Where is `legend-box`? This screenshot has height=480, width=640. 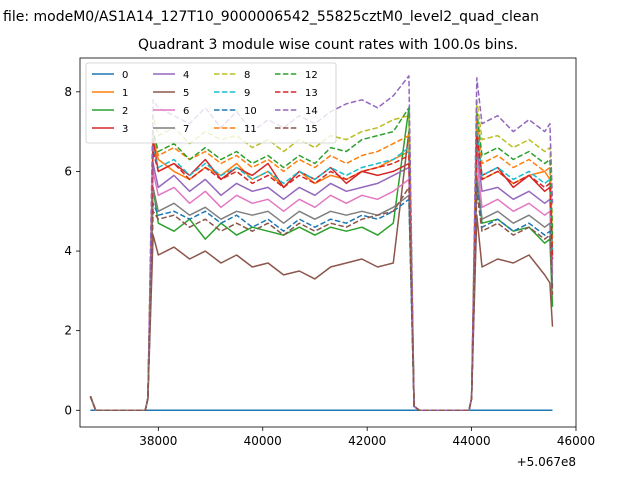 legend-box is located at coordinates (211, 103).